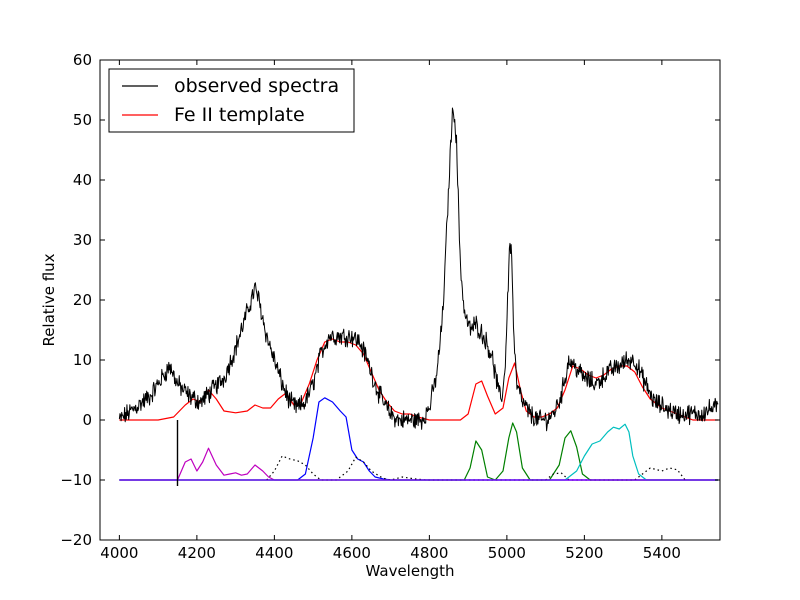 The height and width of the screenshot is (600, 800). What do you see at coordinates (584, 553) in the screenshot?
I see `x-tick-label: 5200` at bounding box center [584, 553].